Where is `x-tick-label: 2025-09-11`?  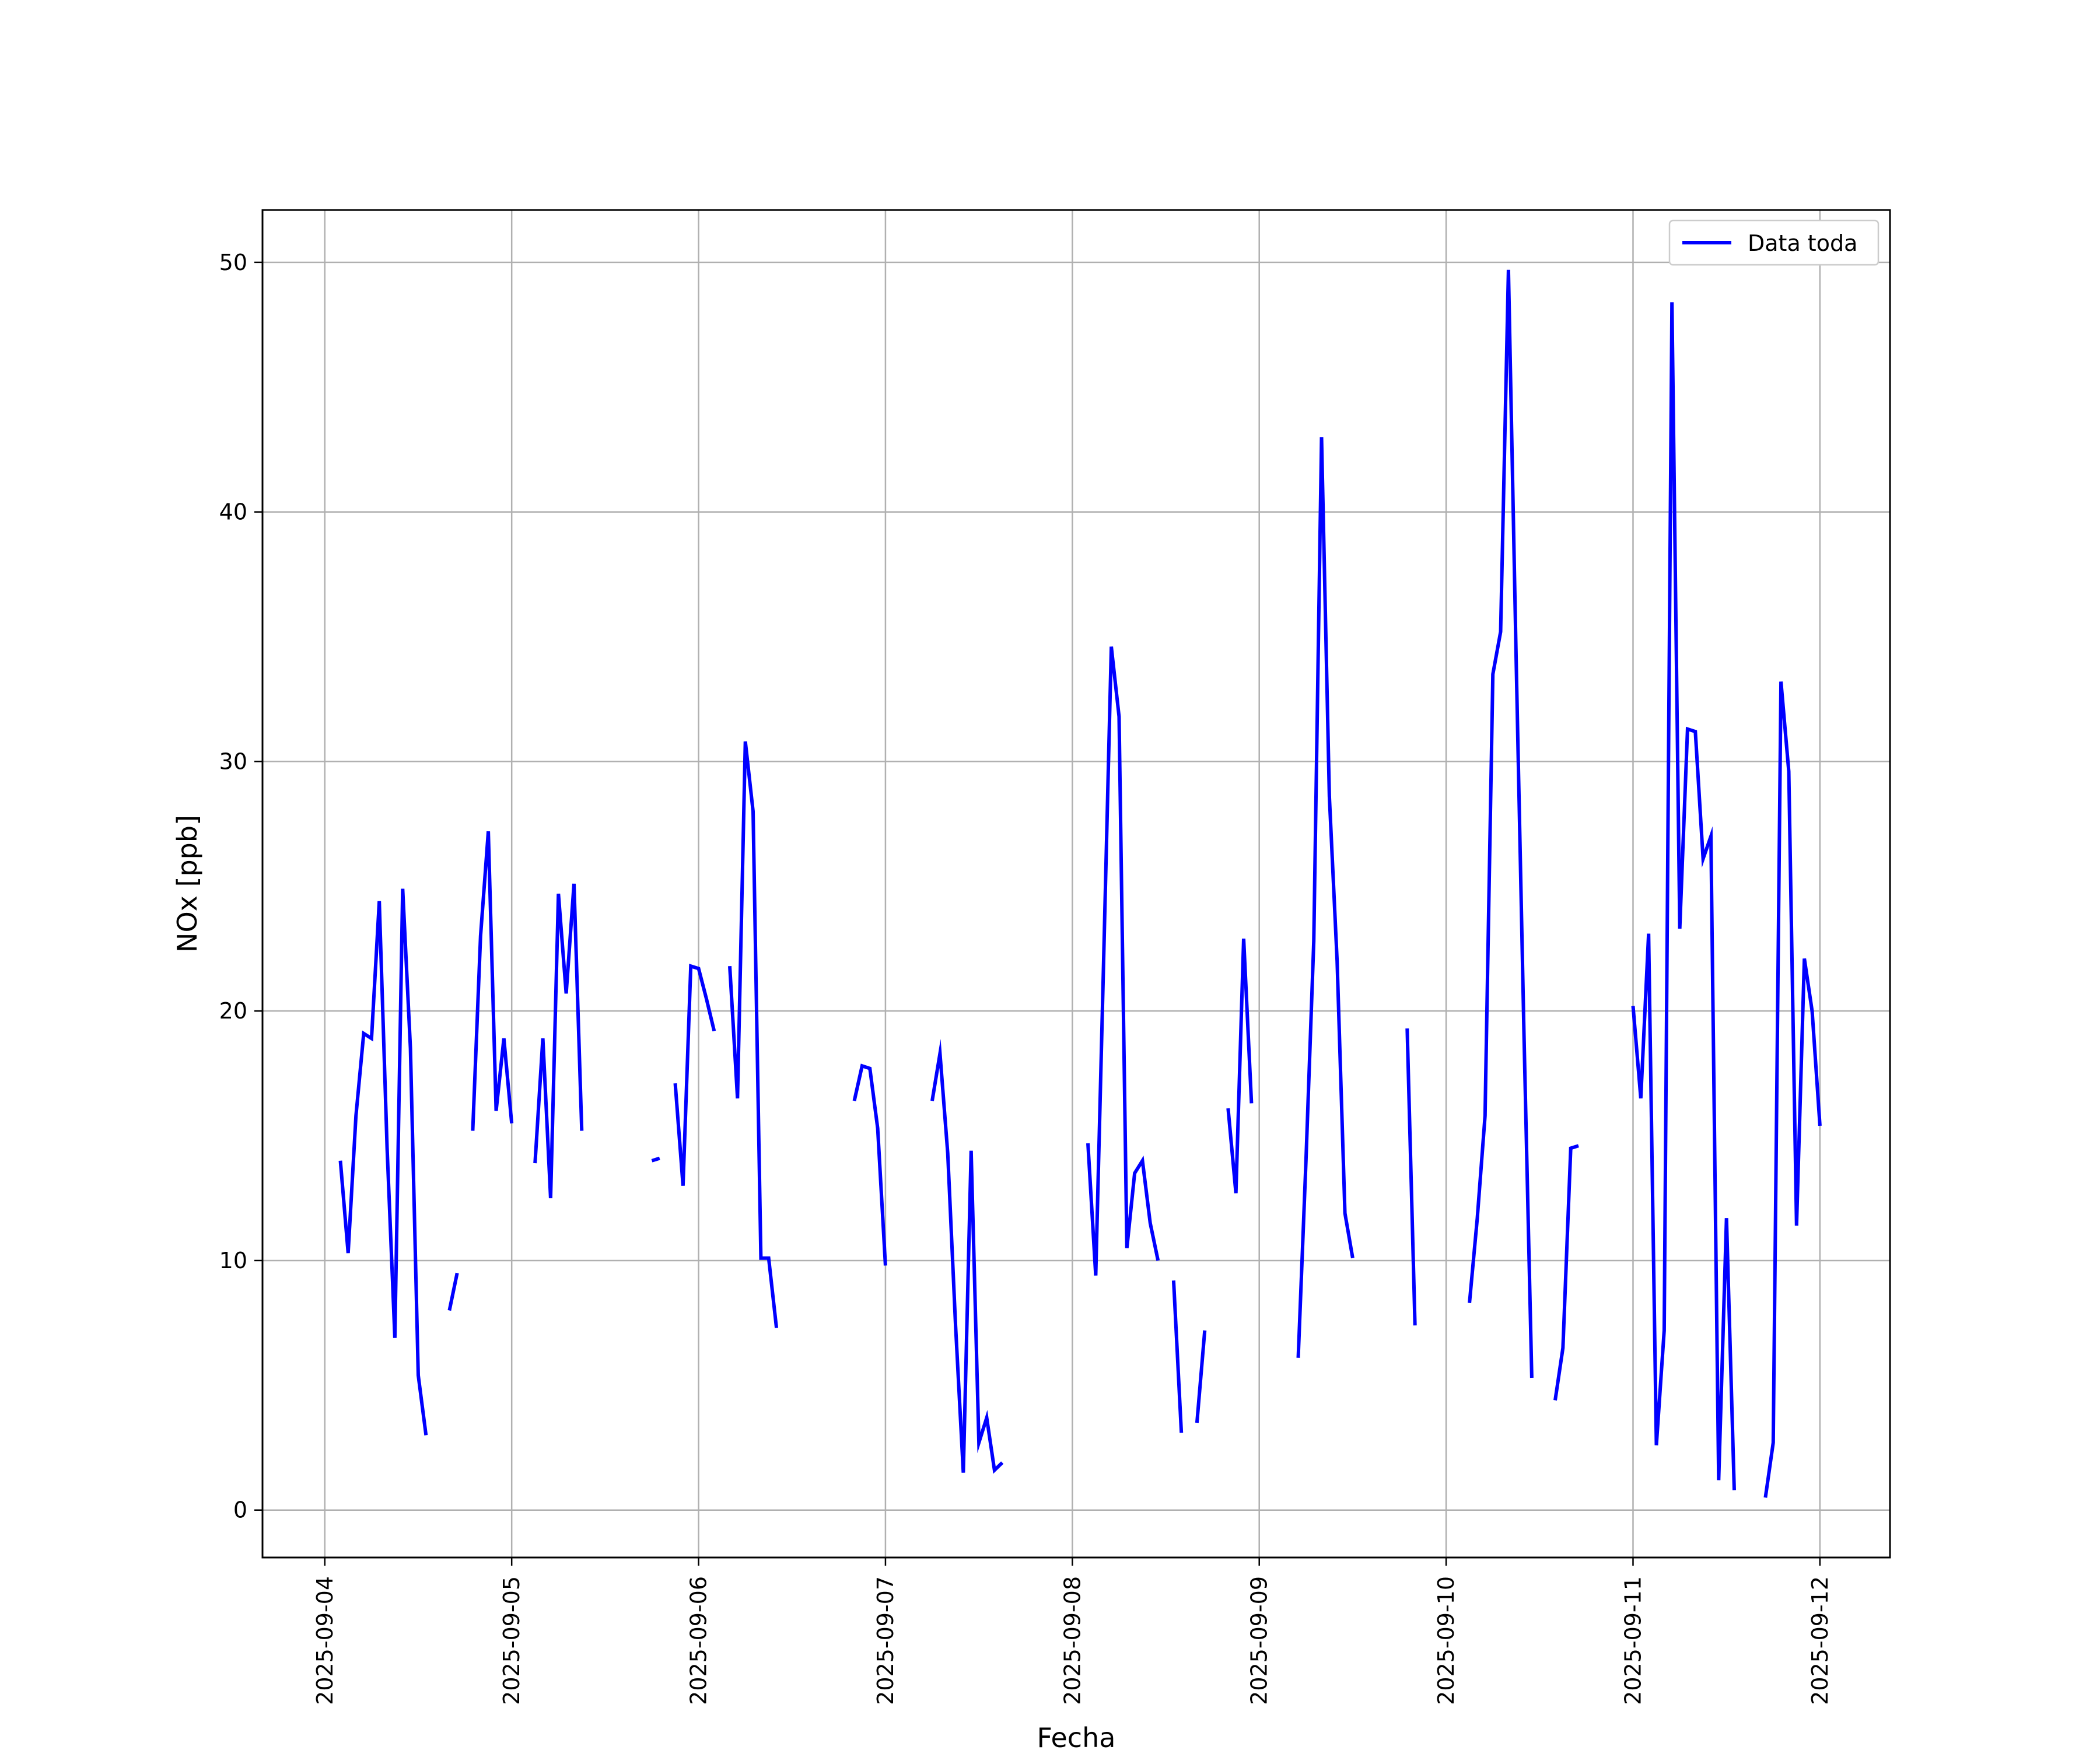 x-tick-label: 2025-09-11 is located at coordinates (1633, 1640).